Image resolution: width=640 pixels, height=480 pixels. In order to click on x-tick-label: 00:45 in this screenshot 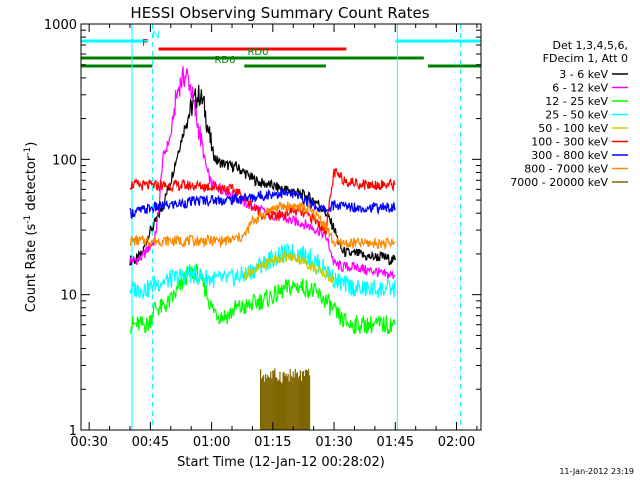, I will do `click(150, 442)`.